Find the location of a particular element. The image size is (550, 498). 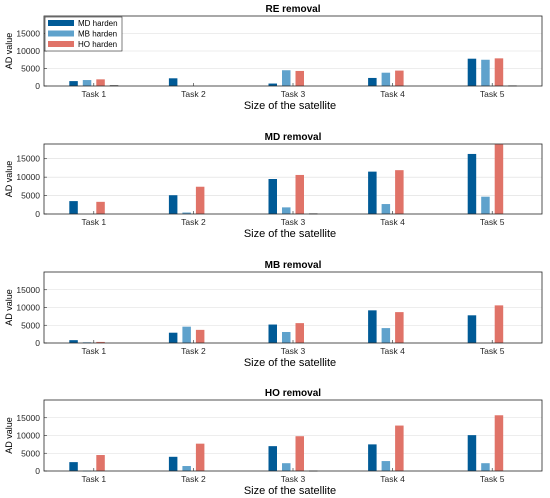

chart-title: RE removal is located at coordinates (292, 9).